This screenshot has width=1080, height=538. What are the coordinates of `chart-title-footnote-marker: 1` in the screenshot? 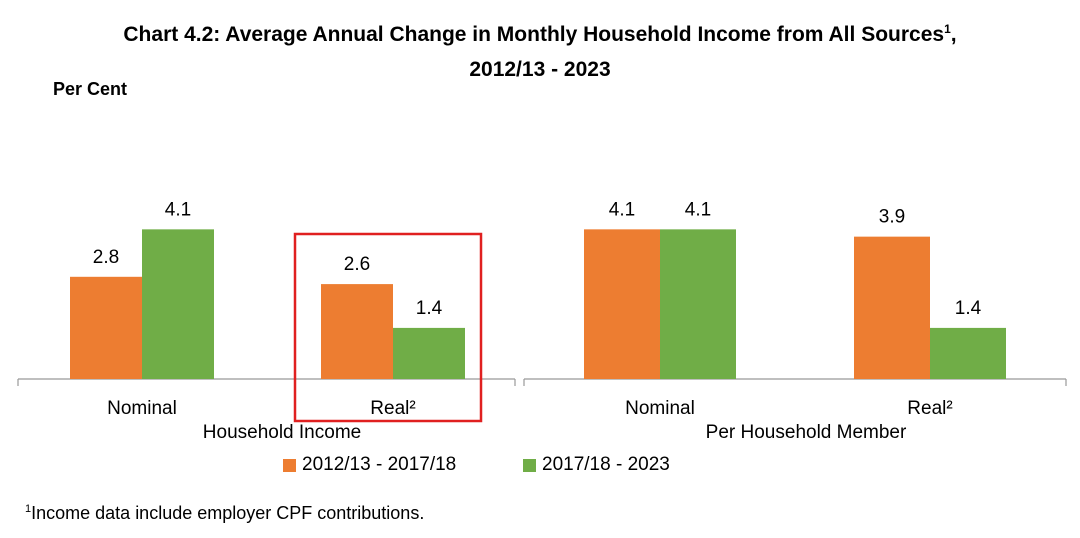 It's located at (947, 29).